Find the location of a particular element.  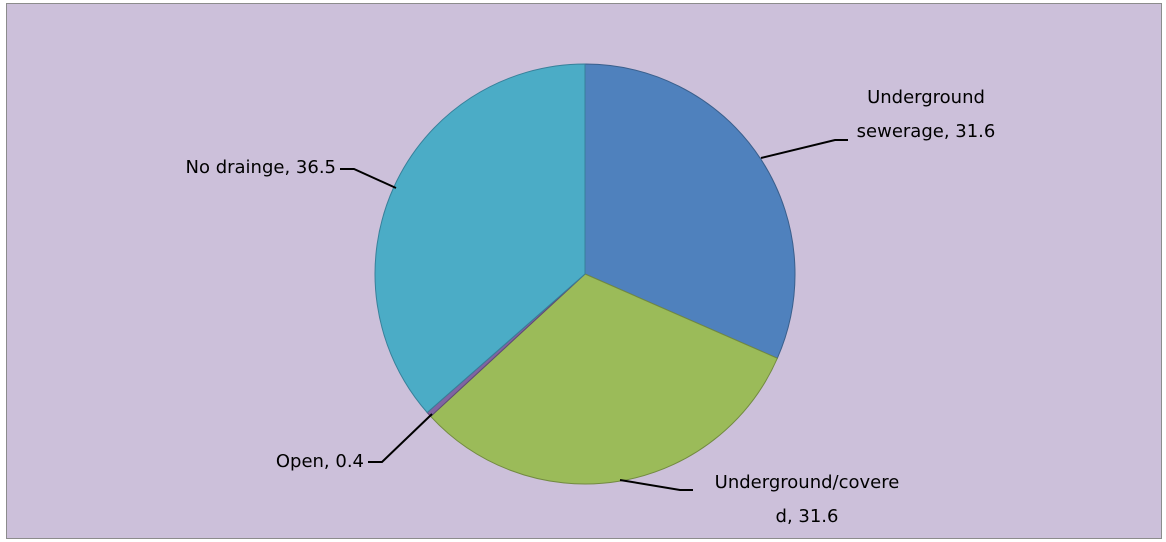

data-label-underground-sewerage-line-2: sewerage, 31.6 is located at coordinates (926, 131).